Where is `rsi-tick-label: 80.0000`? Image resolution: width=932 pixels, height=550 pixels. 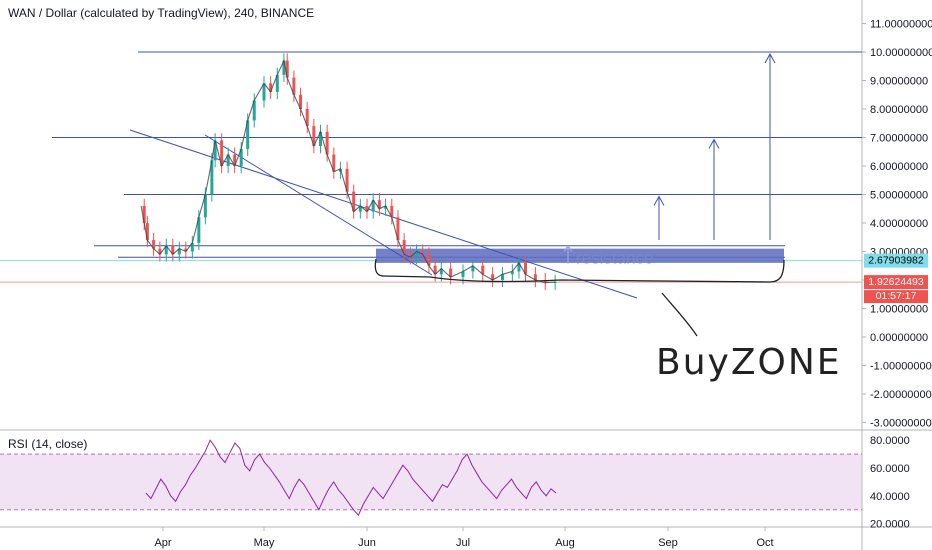
rsi-tick-label: 80.0000 is located at coordinates (890, 441).